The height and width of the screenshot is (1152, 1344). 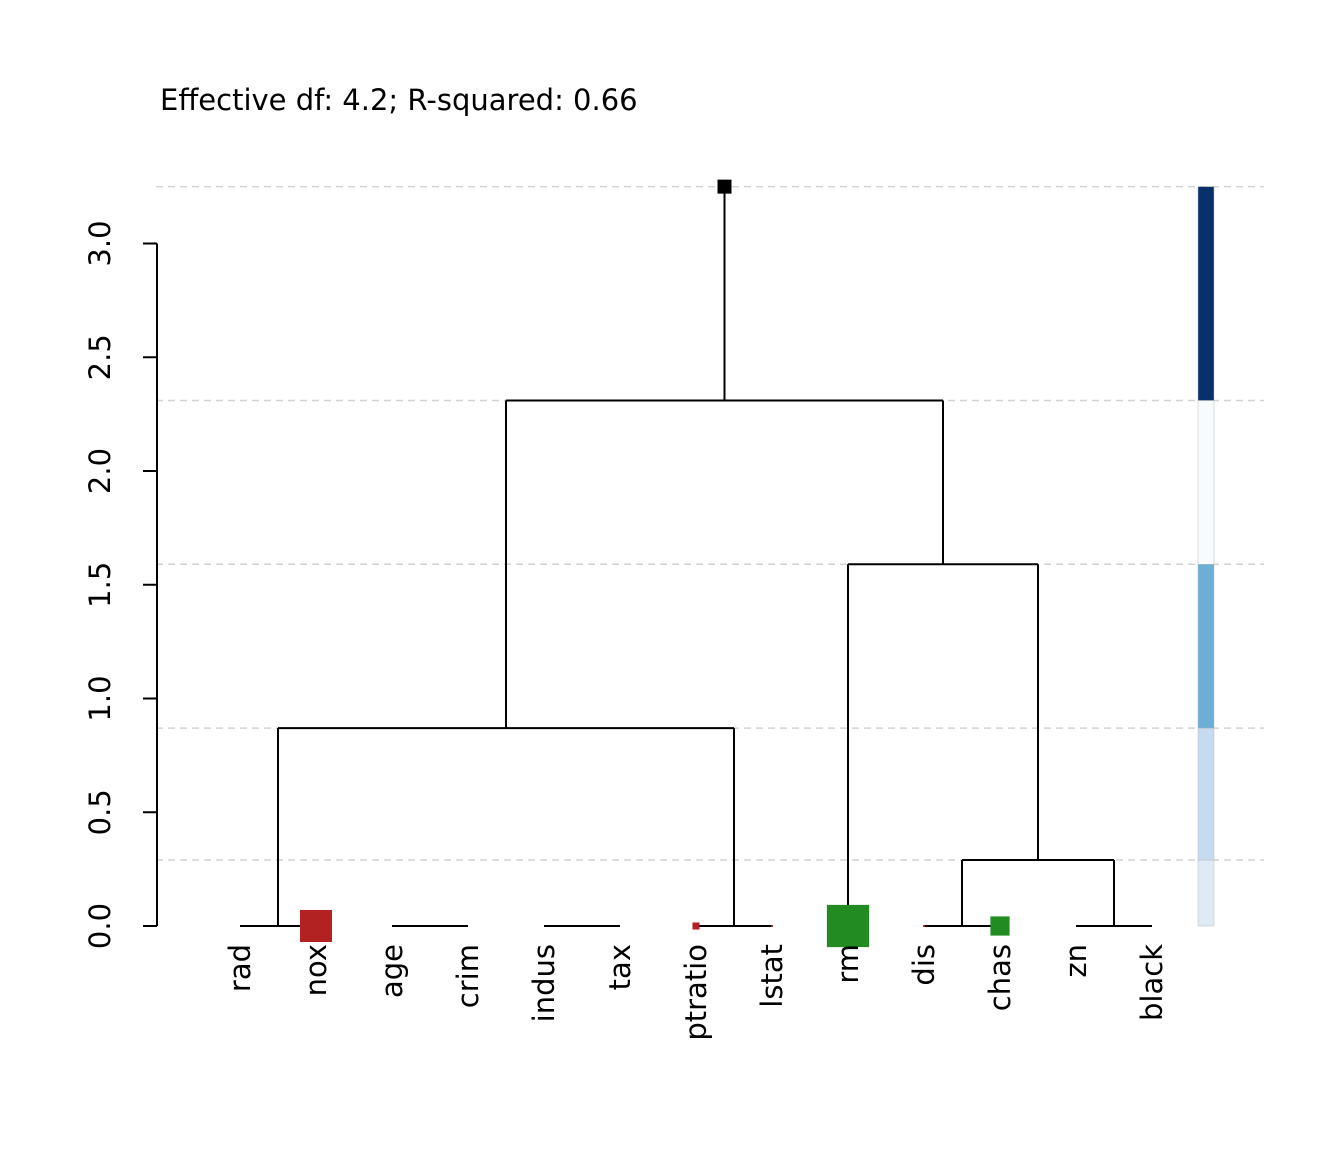 What do you see at coordinates (772, 976) in the screenshot?
I see `variable-label-lstat: lstat` at bounding box center [772, 976].